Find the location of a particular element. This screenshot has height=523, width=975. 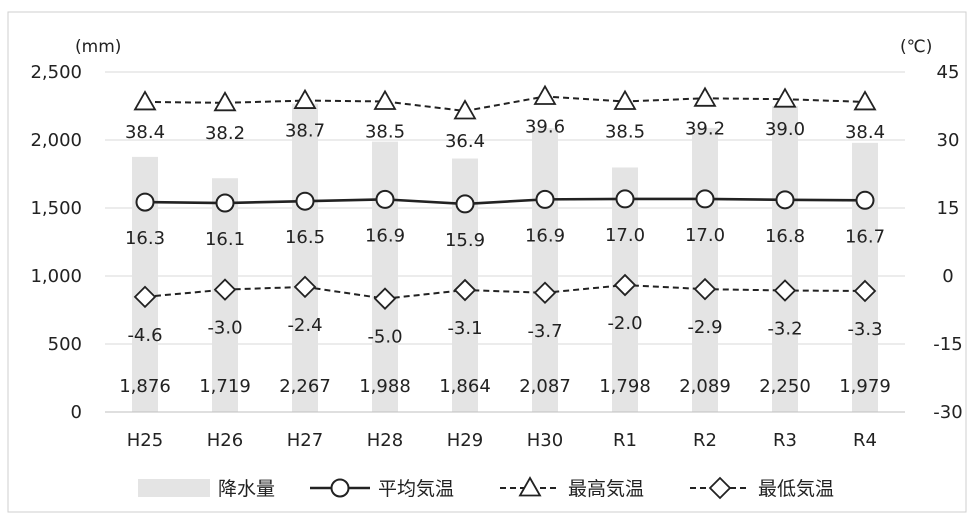

bar-H28 is located at coordinates (385, 276).